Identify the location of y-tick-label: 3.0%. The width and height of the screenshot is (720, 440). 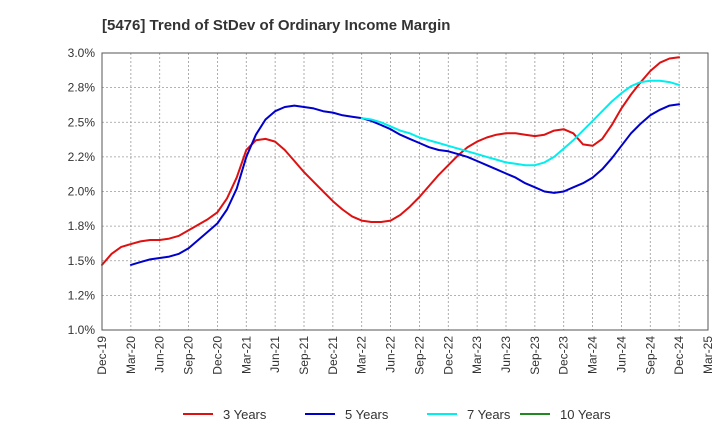
(82, 53).